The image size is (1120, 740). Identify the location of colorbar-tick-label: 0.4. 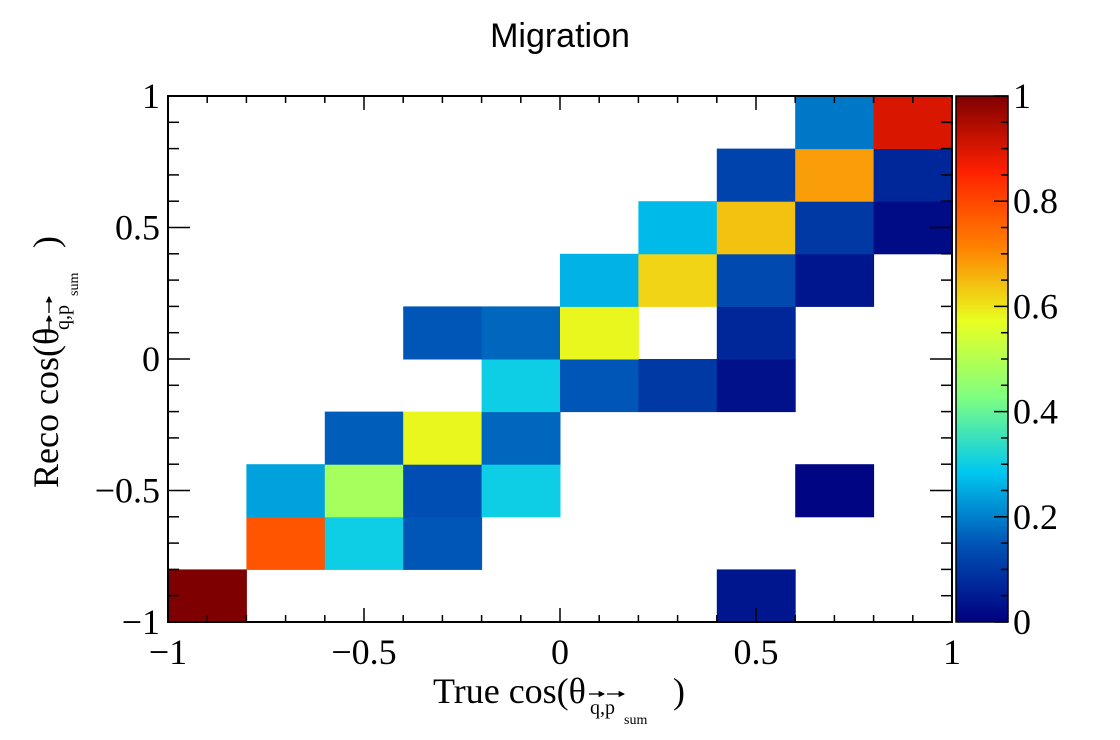
(1035, 412).